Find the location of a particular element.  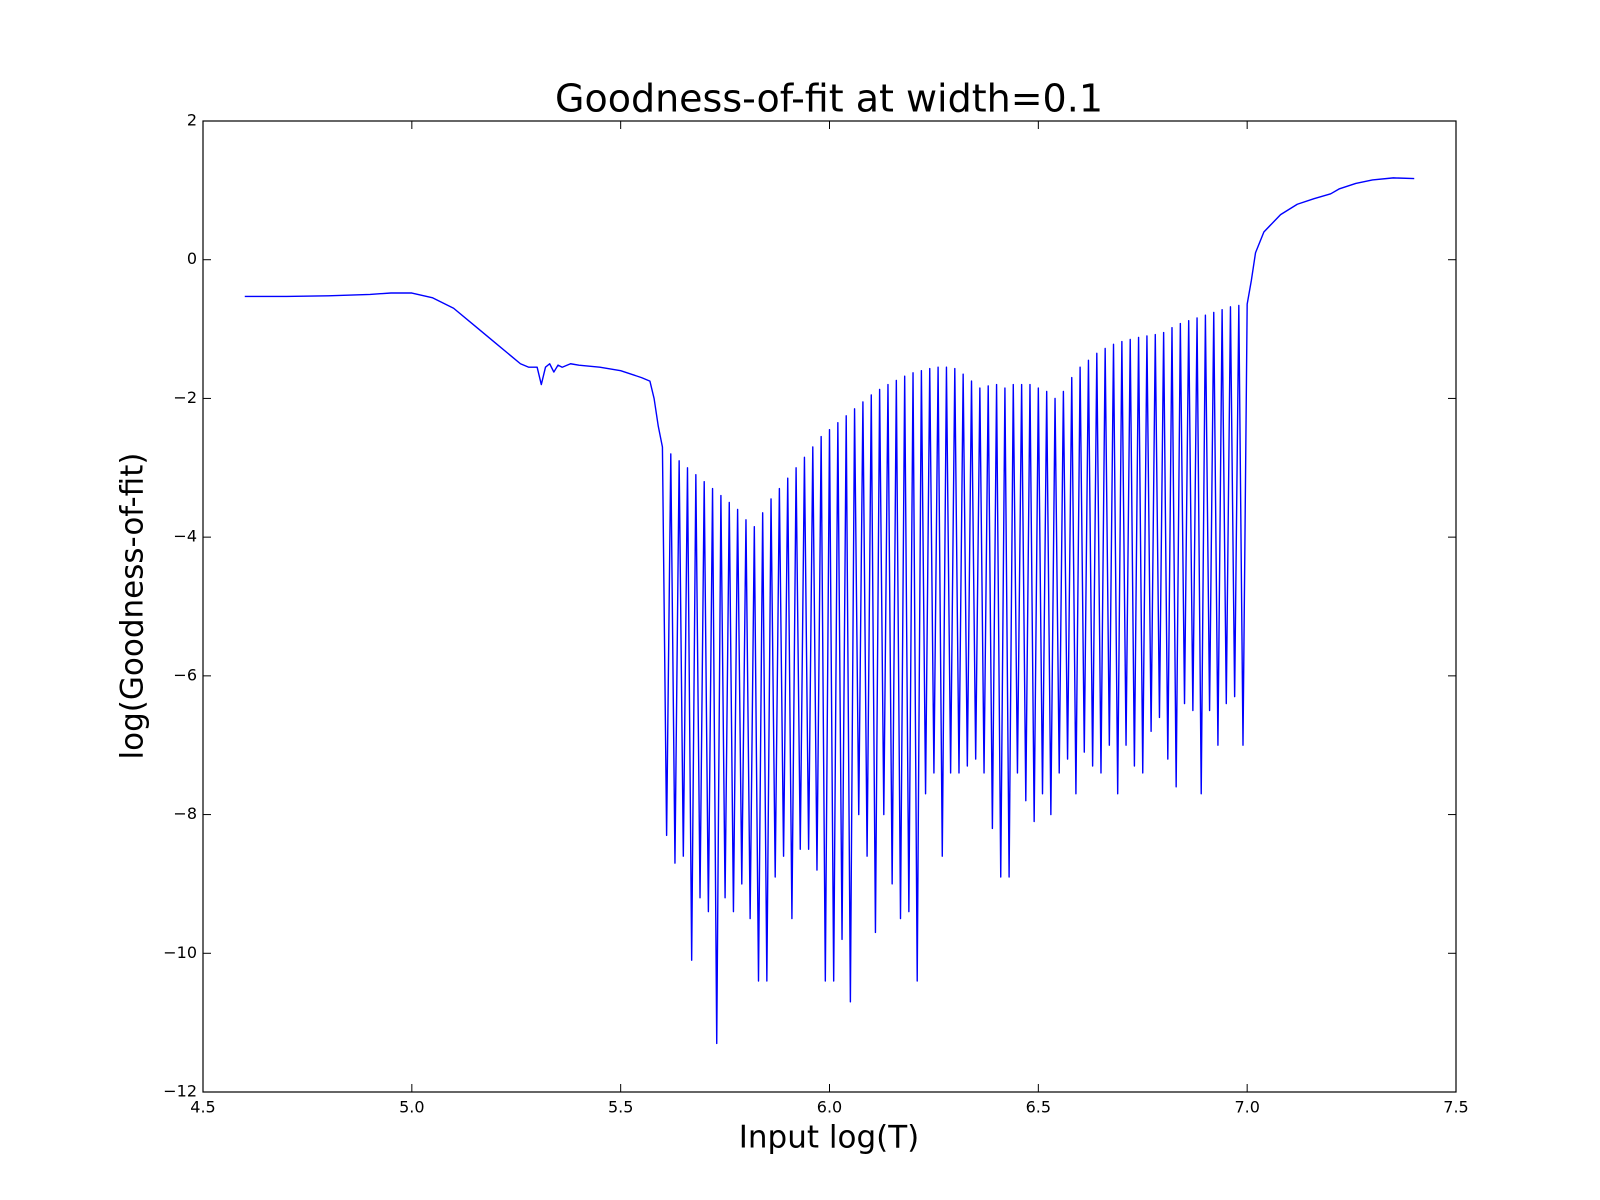

y-tick-label: −12 is located at coordinates (180, 1091).